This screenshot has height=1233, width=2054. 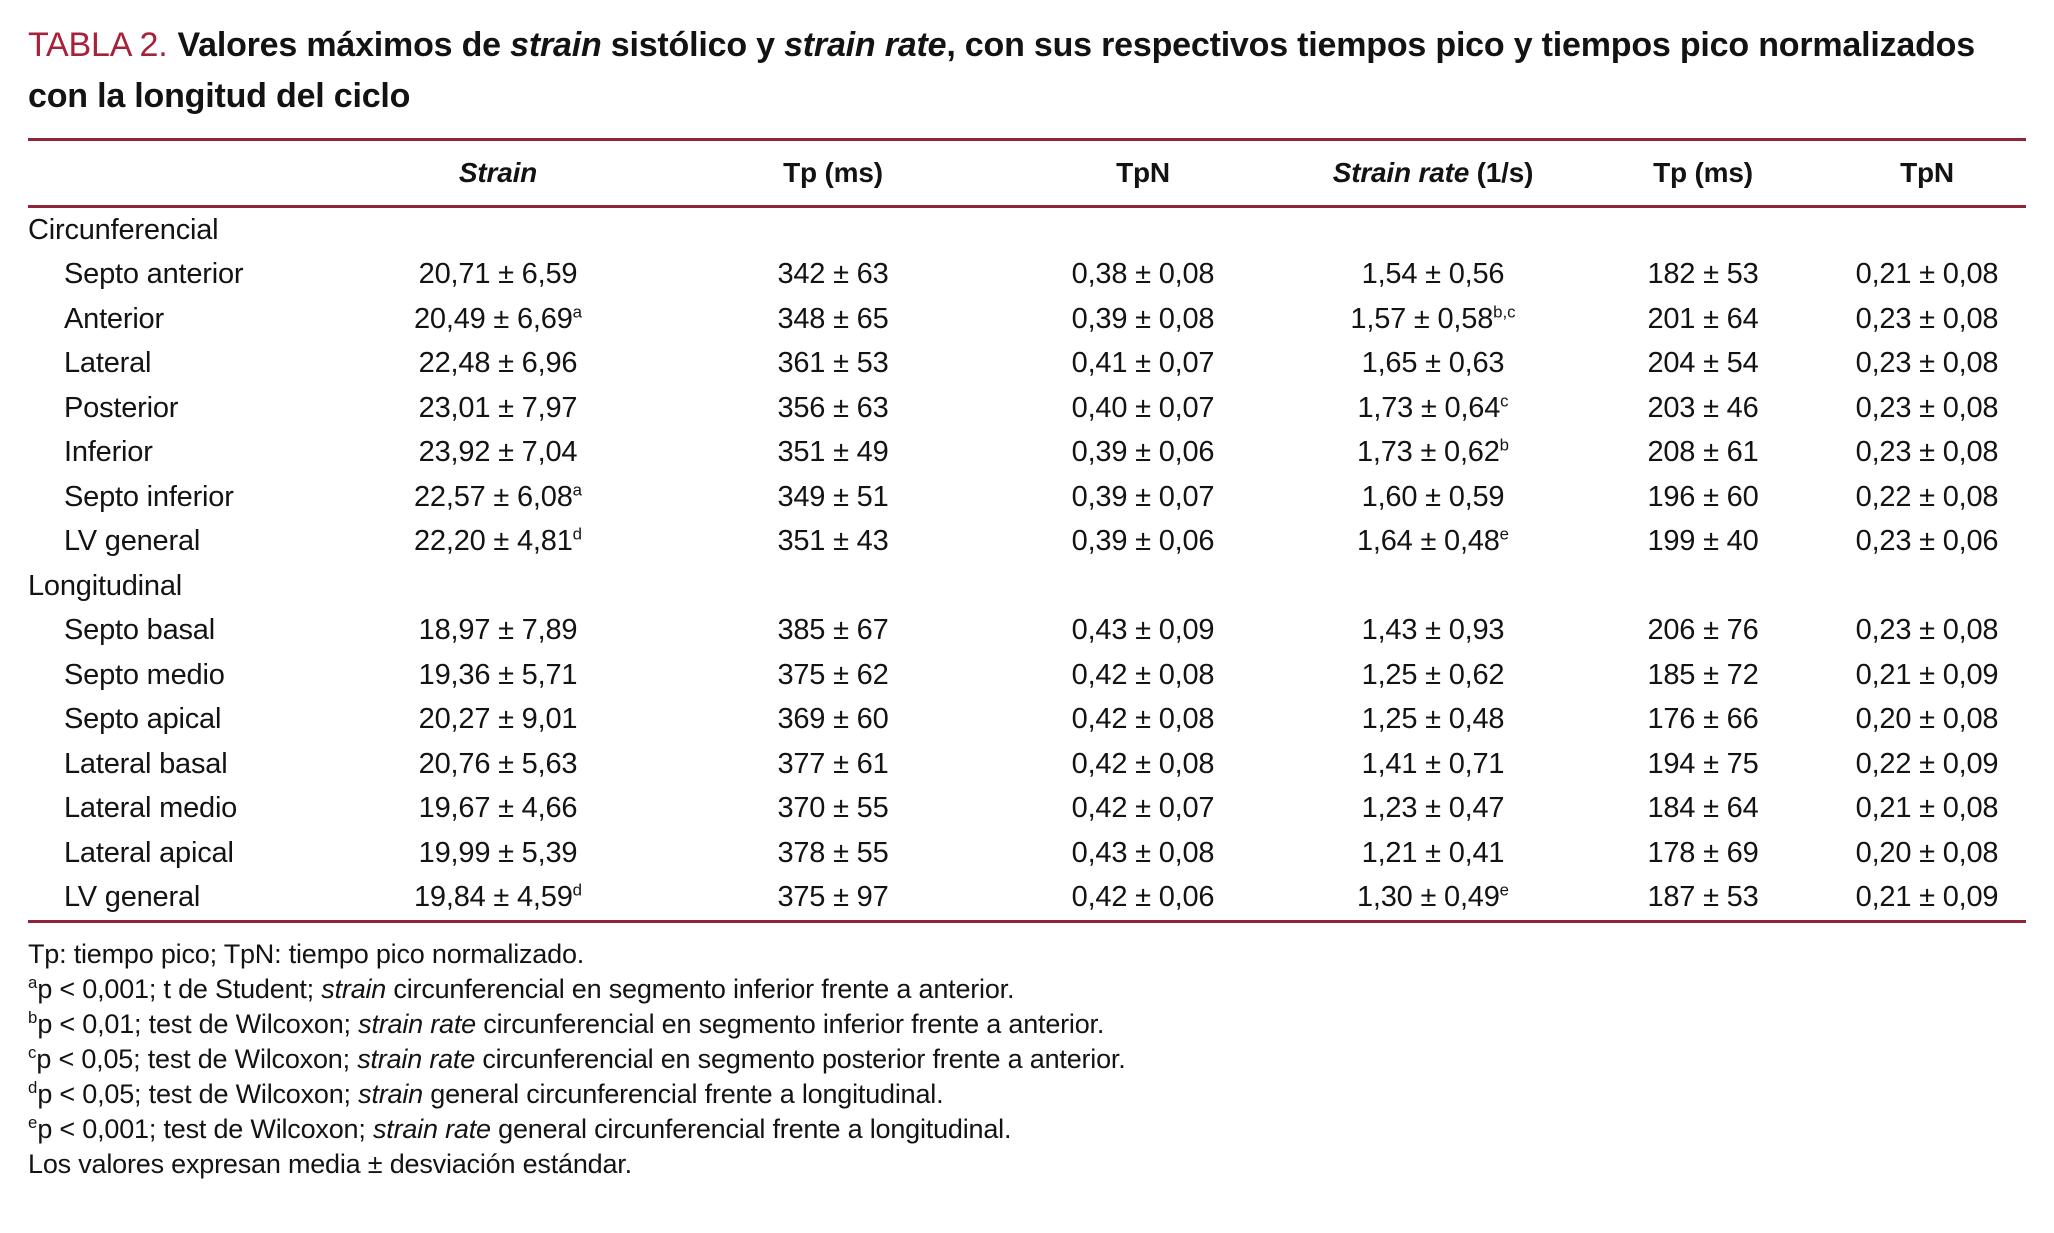 What do you see at coordinates (833, 453) in the screenshot?
I see `value-cell-tp-ms-strain: 351 ± 49` at bounding box center [833, 453].